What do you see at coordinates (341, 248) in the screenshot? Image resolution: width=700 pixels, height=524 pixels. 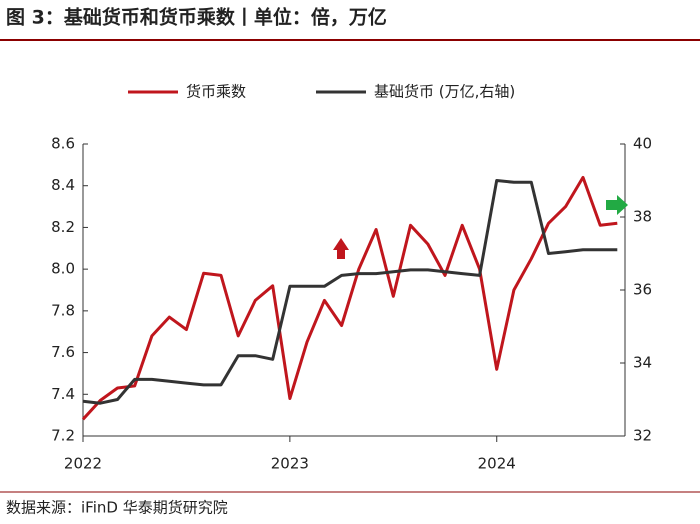 I see `up-arrow` at bounding box center [341, 248].